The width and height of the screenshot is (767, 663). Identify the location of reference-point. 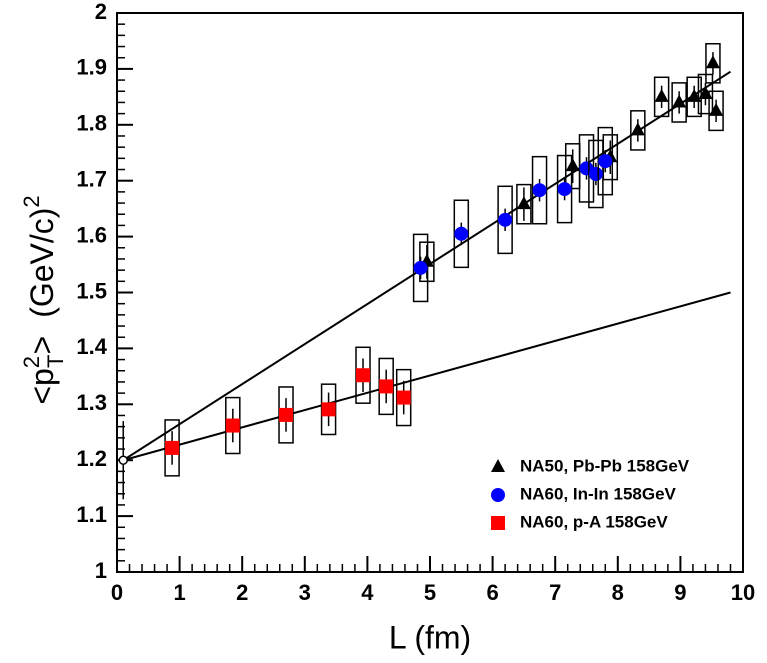
(123, 460).